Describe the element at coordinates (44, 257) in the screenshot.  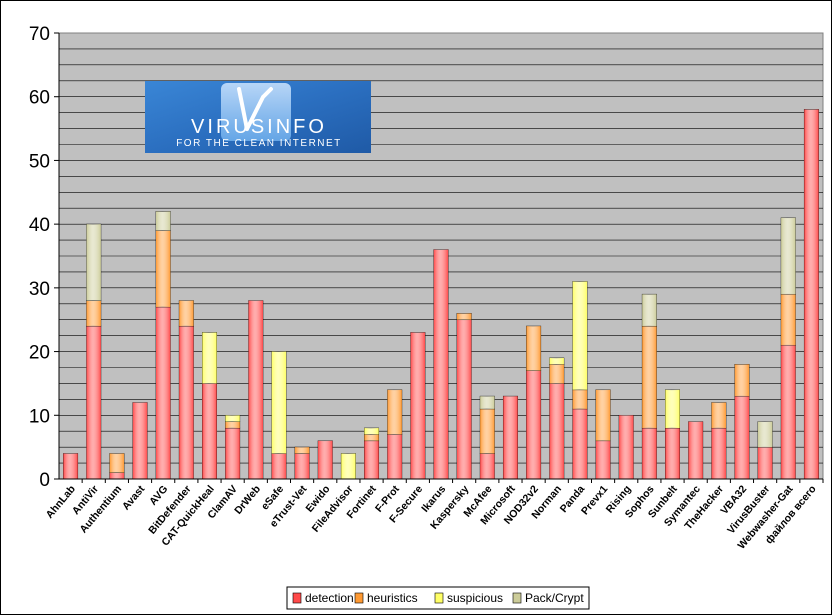
I see `y-axis-ticks: 0 10 20 30 40 50 60 70` at that location.